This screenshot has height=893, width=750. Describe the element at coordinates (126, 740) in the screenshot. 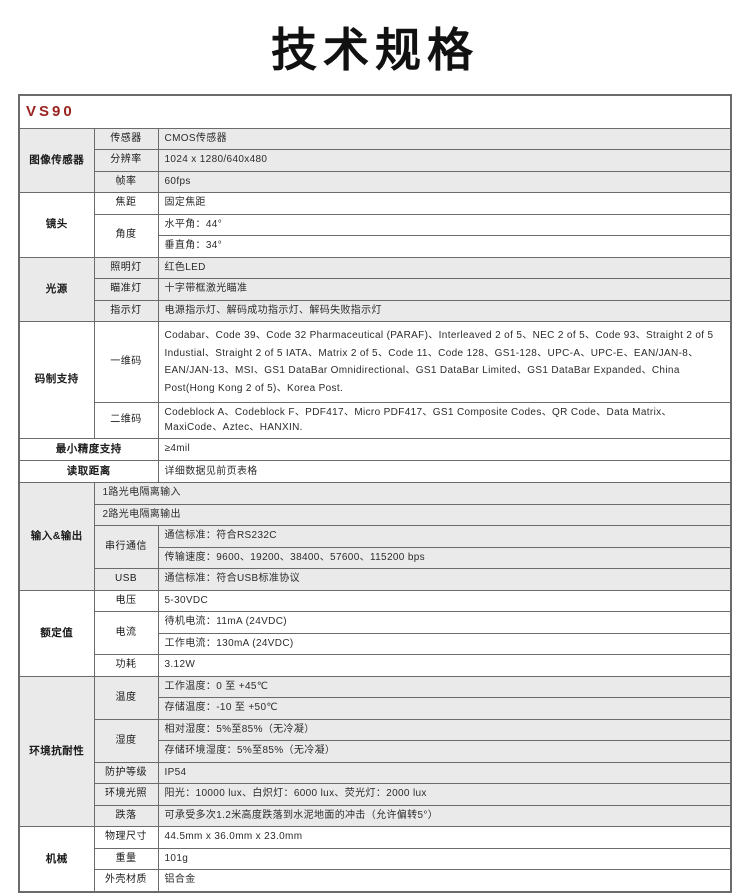

I see `spec-sub-label: 湿度` at that location.